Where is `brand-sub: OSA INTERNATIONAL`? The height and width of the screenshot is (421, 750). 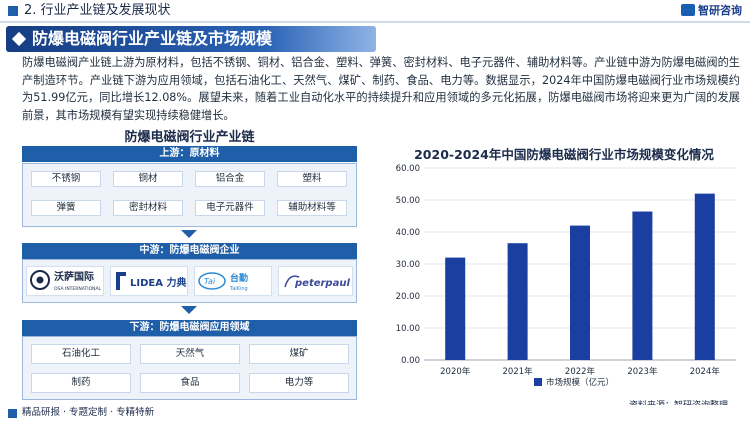
brand-sub: OSA INTERNATIONAL is located at coordinates (78, 289).